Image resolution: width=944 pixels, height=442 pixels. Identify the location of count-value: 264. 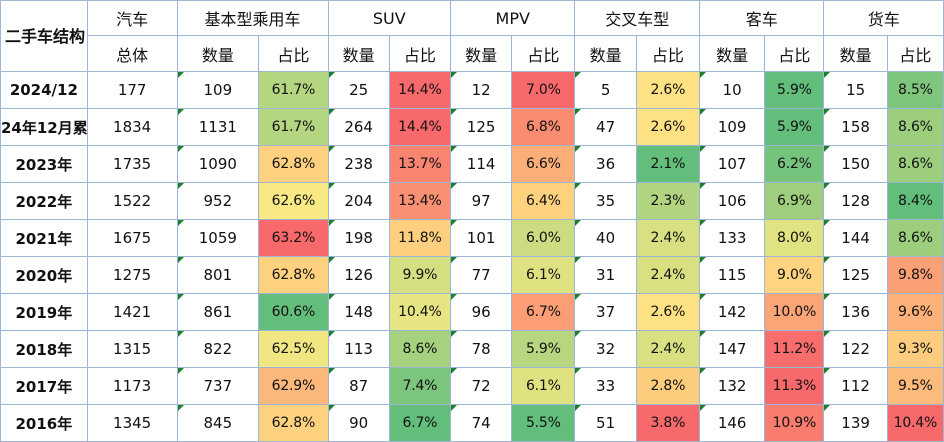
(358, 127).